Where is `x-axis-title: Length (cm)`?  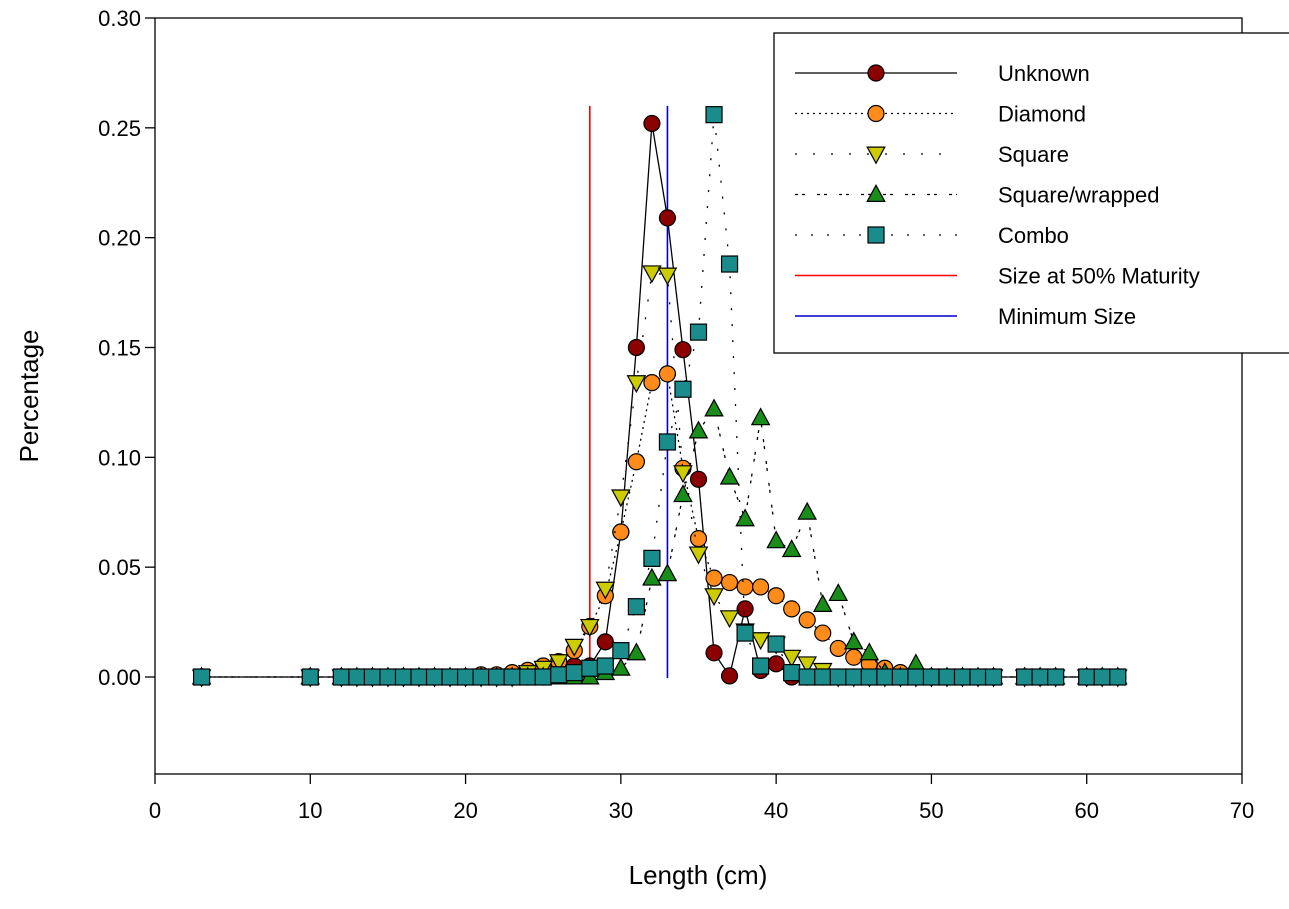 x-axis-title: Length (cm) is located at coordinates (698, 875).